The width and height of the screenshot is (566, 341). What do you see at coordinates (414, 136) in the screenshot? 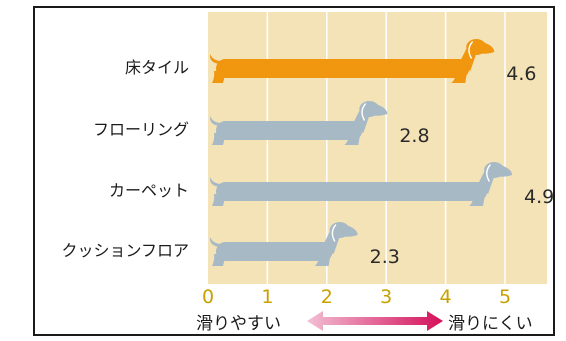
I see `value-label: 2.8` at bounding box center [414, 136].